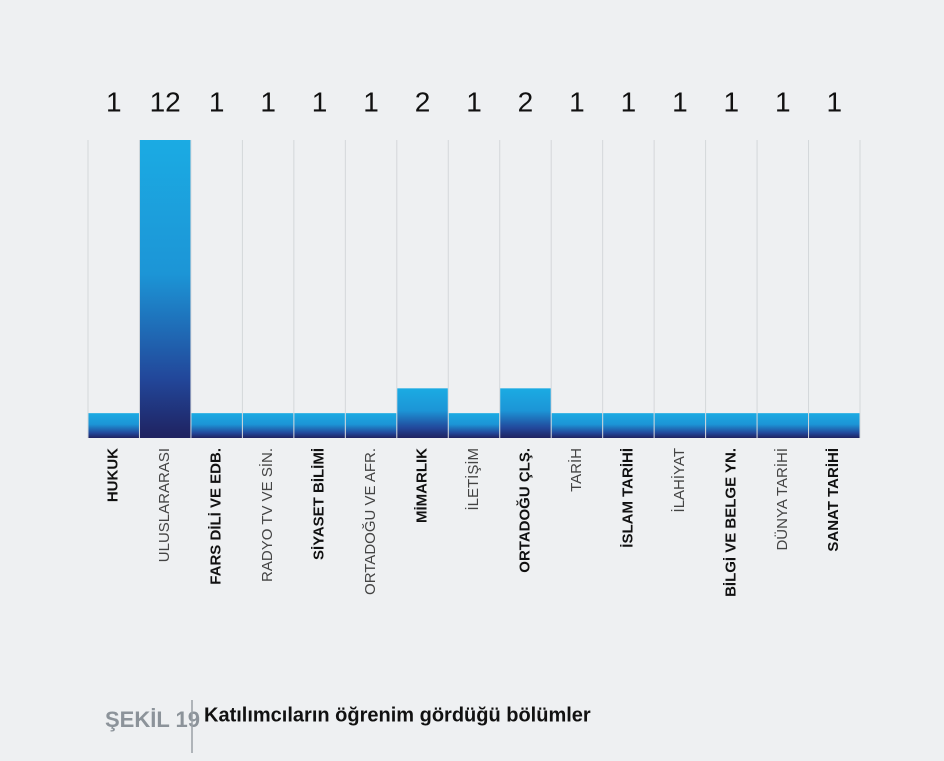 This screenshot has height=761, width=944. I want to click on x-tick-label: ORTADOĞU ÇLŞ., so click(524, 510).